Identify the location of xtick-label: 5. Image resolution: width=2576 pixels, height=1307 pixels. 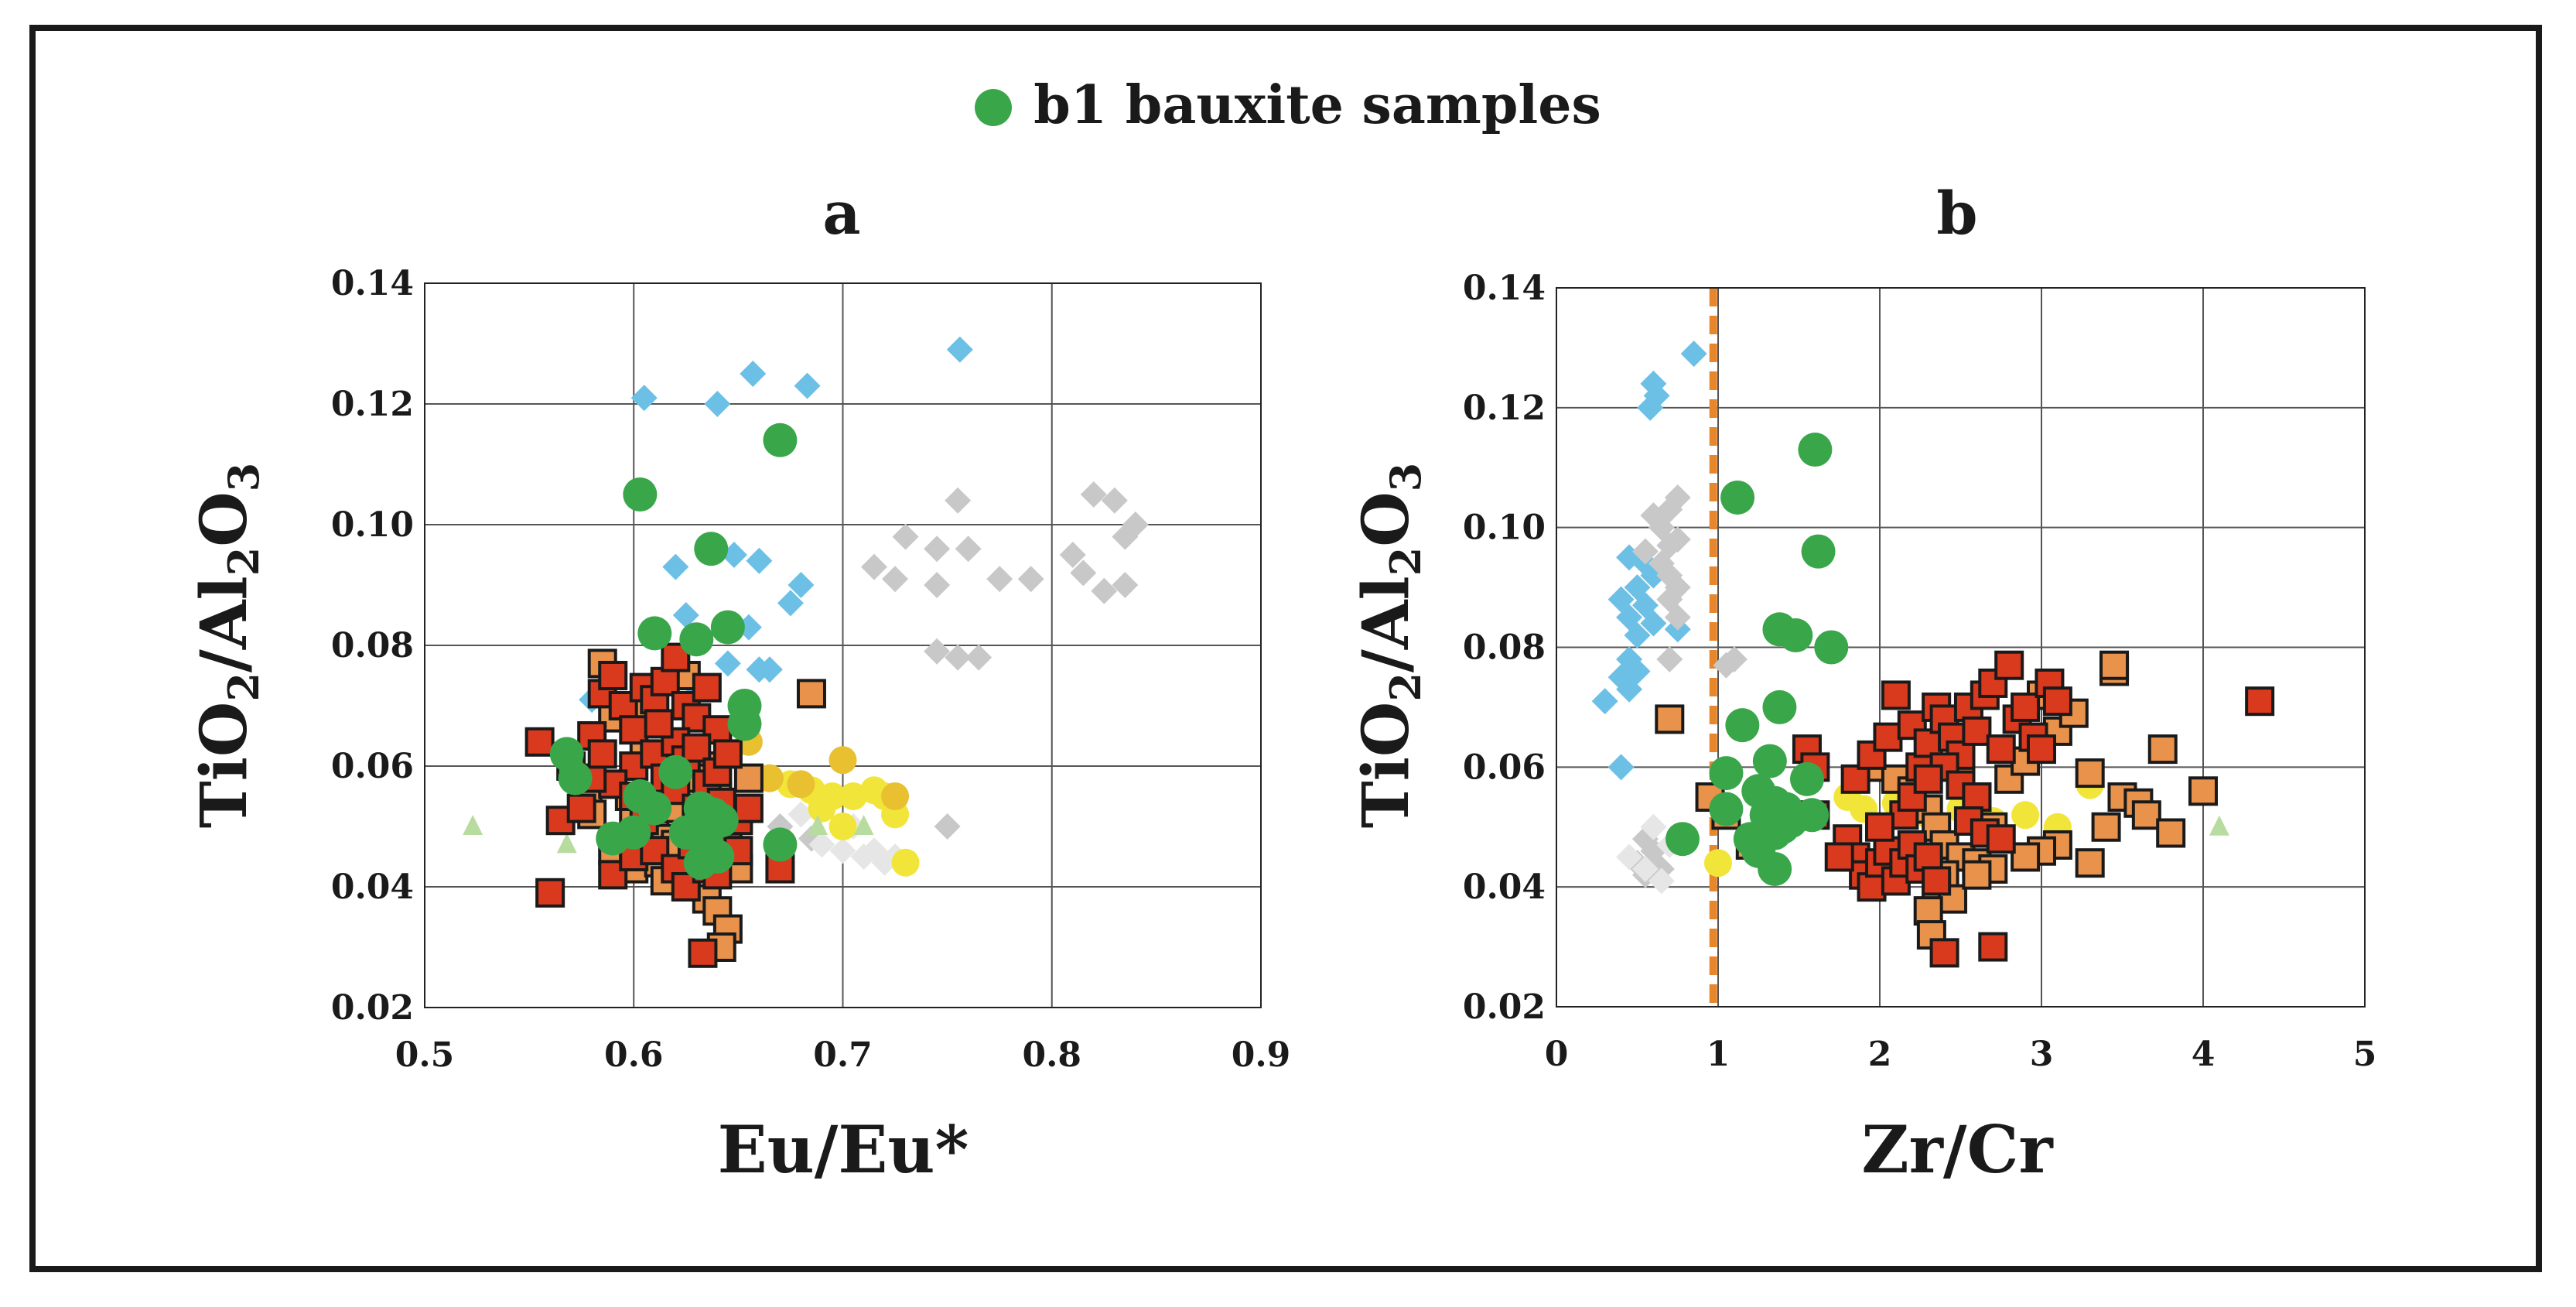
(2365, 1054).